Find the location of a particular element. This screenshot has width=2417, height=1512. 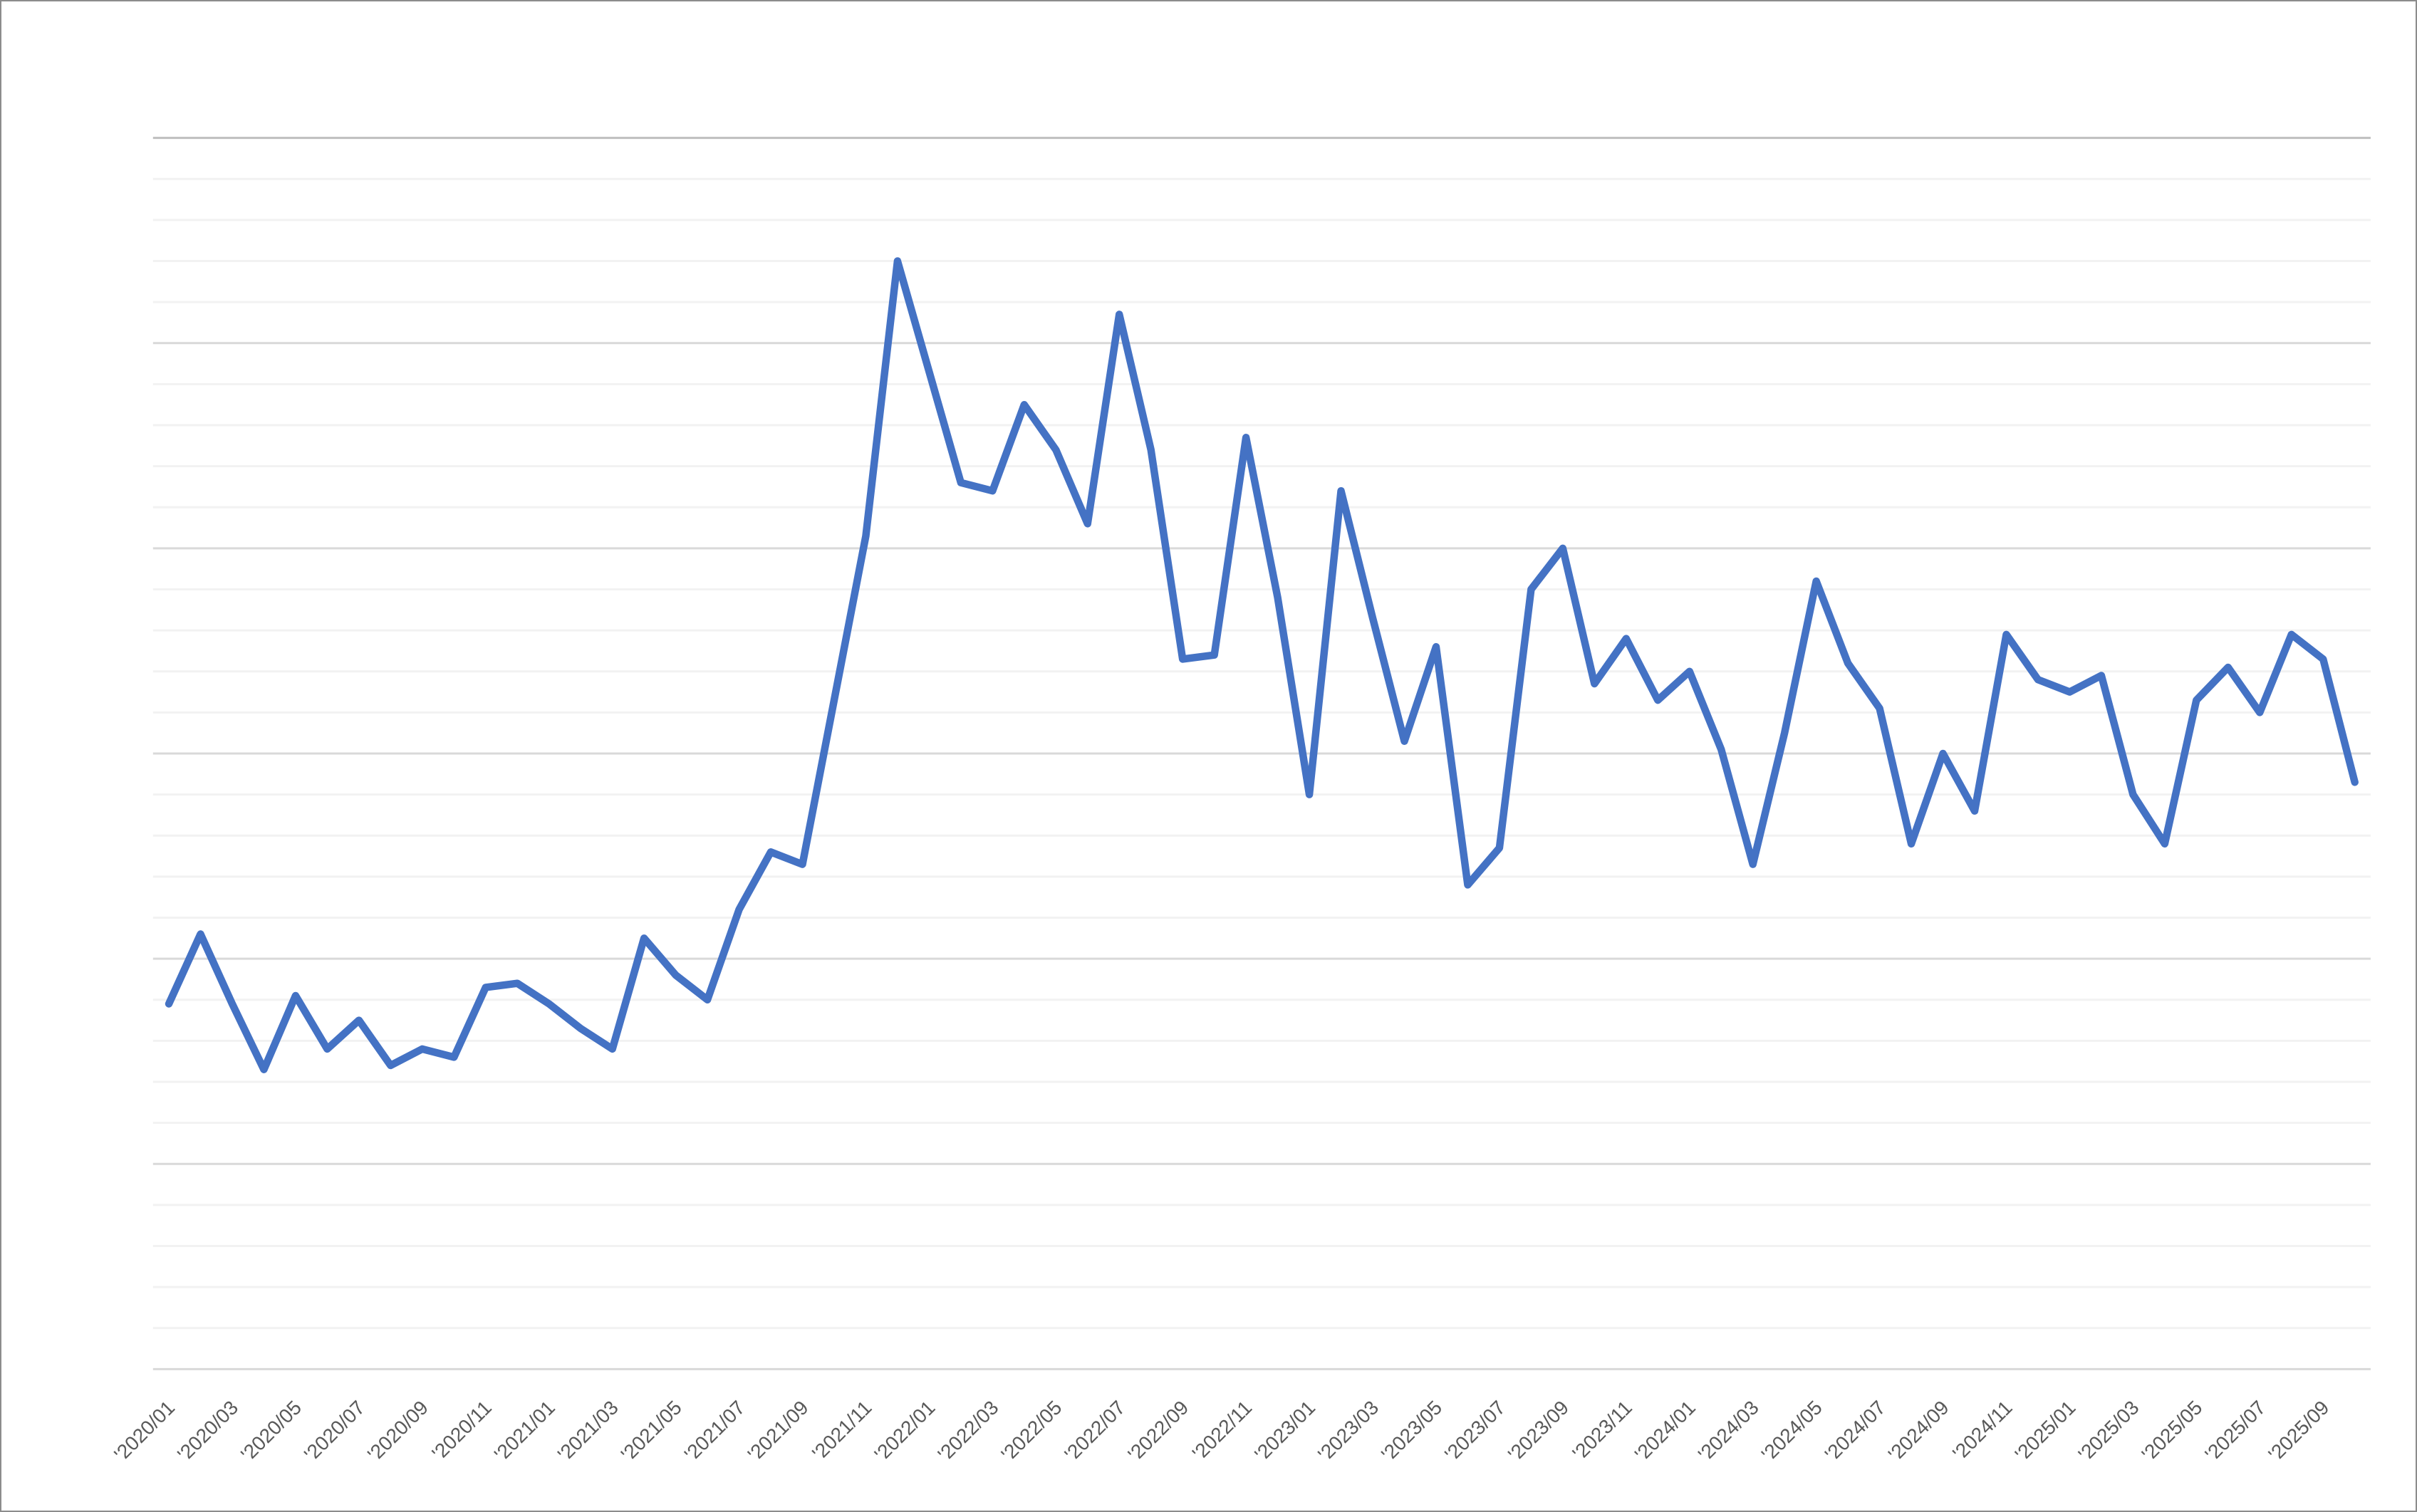

x-tick-label: '2022/05 is located at coordinates (1031, 1431).